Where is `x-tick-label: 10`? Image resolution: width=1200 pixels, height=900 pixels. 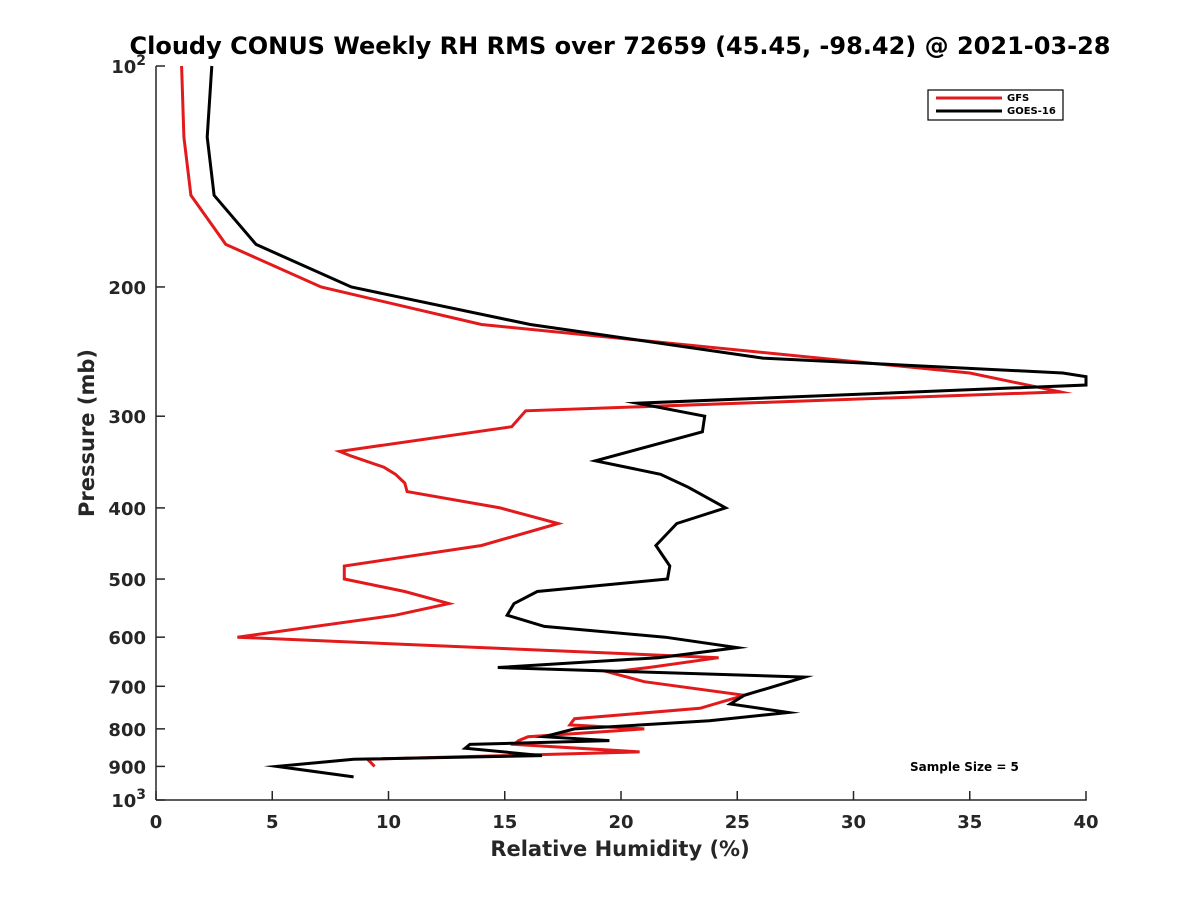 x-tick-label: 10 is located at coordinates (388, 822).